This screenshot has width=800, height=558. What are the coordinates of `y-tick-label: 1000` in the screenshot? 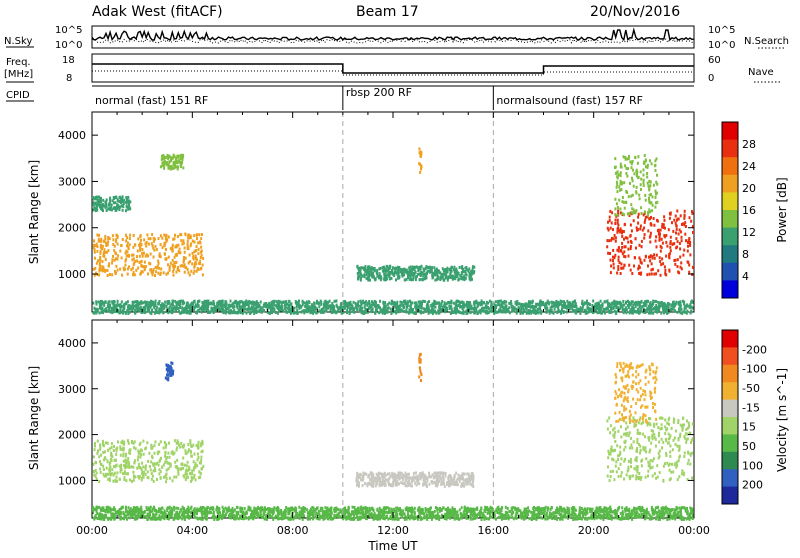 It's located at (72, 274).